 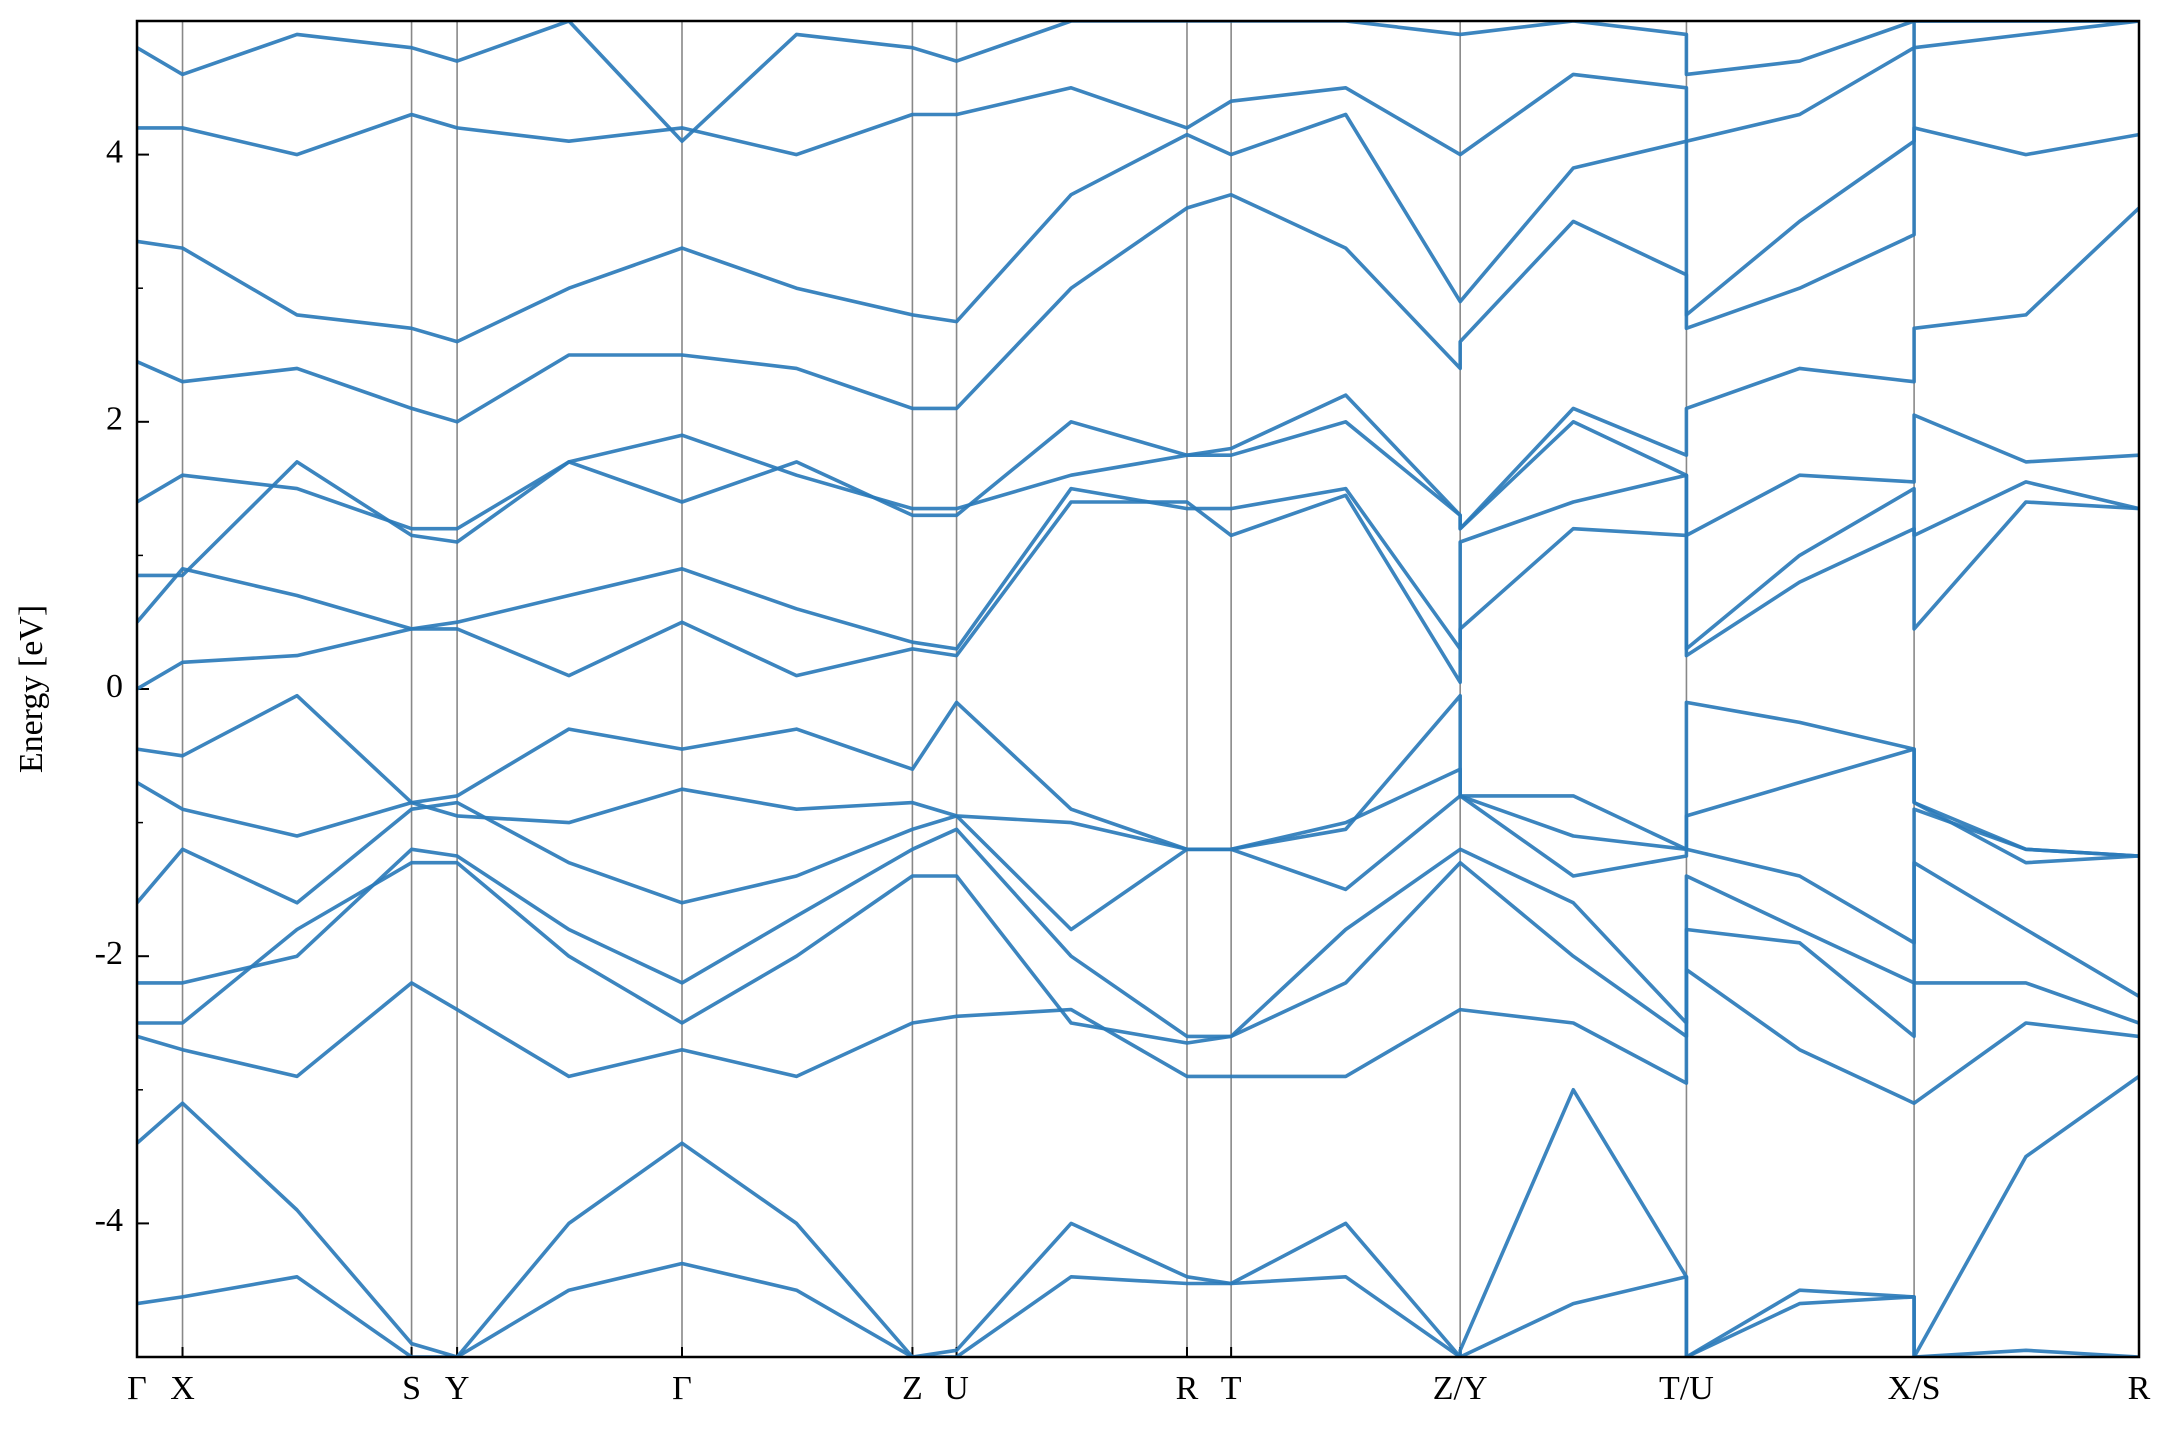 What do you see at coordinates (912, 1388) in the screenshot?
I see `x-tick-label: Z` at bounding box center [912, 1388].